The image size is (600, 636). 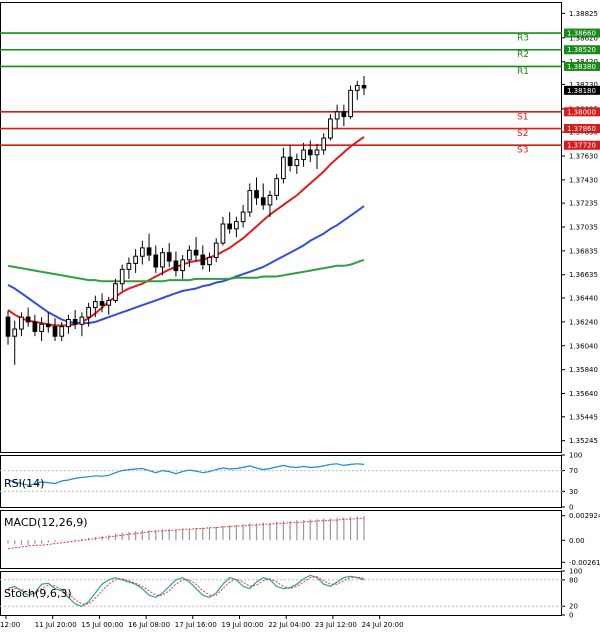 What do you see at coordinates (583, 38) in the screenshot?
I see `price-tick-label: 1.38620` at bounding box center [583, 38].